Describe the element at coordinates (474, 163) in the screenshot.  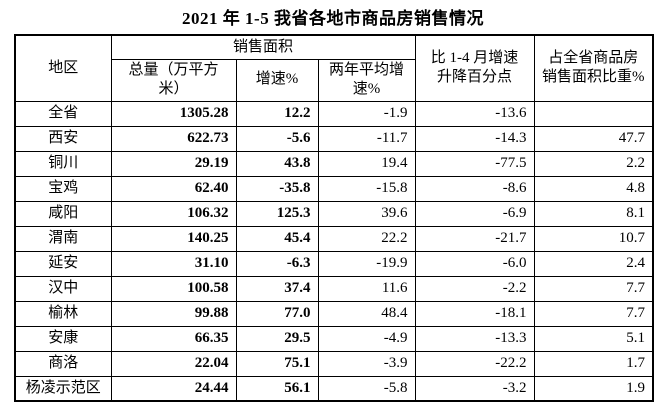
I see `cell-vs-jan-apr: -77.5` at that location.